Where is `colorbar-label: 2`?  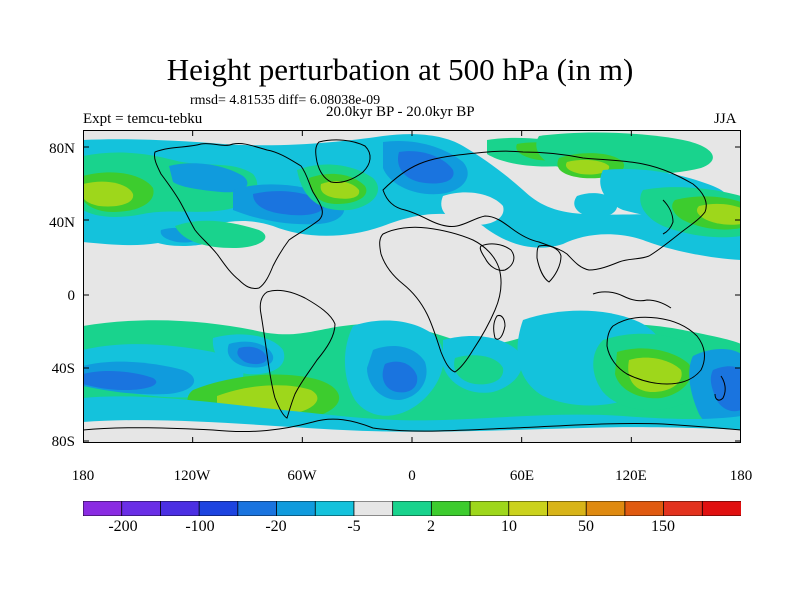 colorbar-label: 2 is located at coordinates (431, 526).